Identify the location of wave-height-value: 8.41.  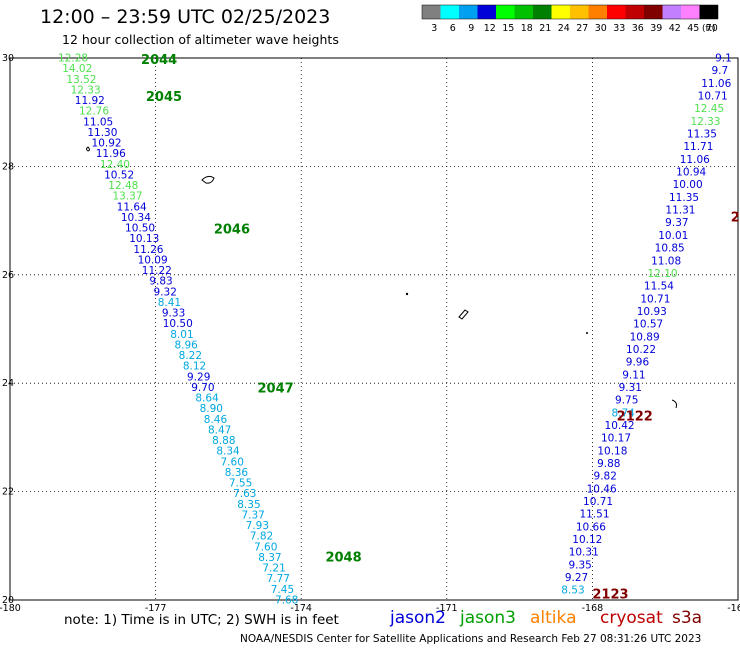
(169, 303).